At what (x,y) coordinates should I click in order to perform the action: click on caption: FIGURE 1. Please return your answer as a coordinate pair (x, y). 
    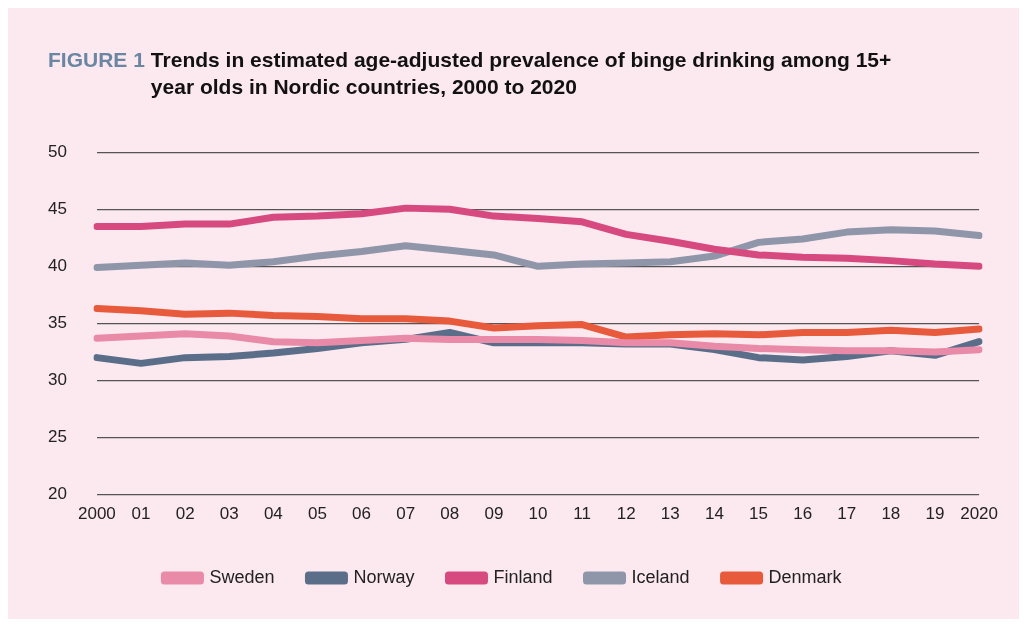
    Looking at the image, I should click on (96, 60).